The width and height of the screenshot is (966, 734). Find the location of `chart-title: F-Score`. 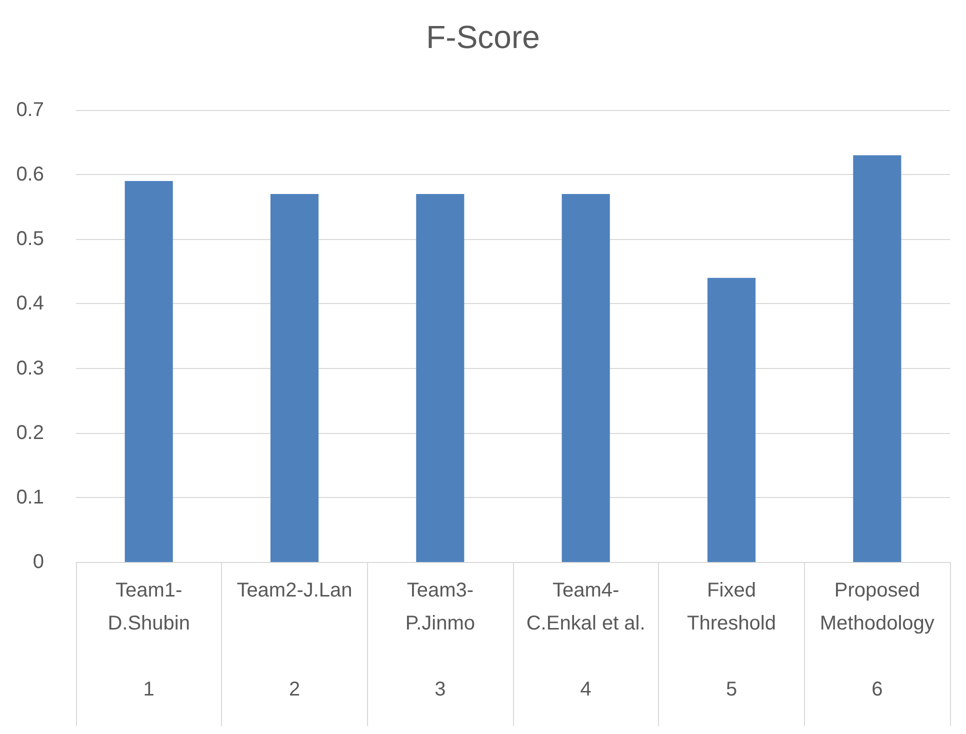

chart-title: F-Score is located at coordinates (483, 37).